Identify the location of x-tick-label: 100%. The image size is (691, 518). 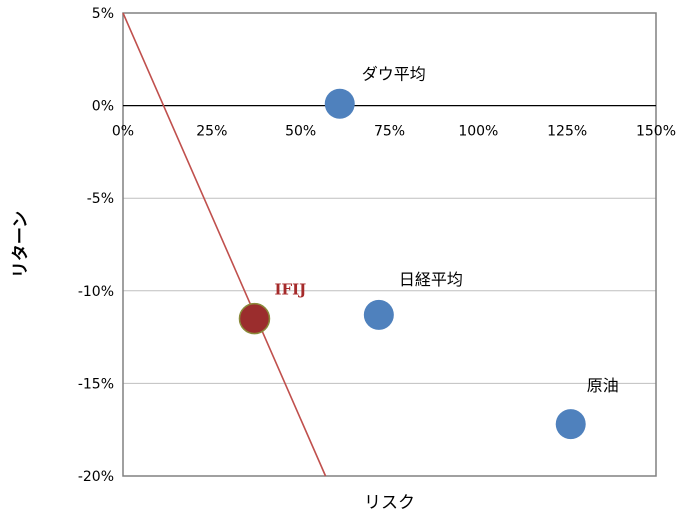
(478, 132).